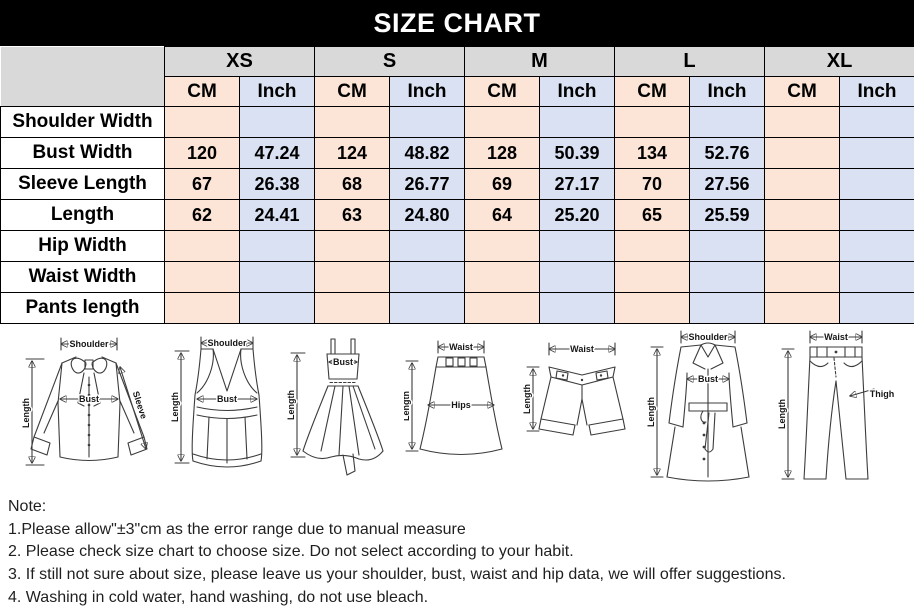 Image resolution: width=914 pixels, height=611 pixels. What do you see at coordinates (577, 184) in the screenshot?
I see `size-value-cell: 27.17` at bounding box center [577, 184].